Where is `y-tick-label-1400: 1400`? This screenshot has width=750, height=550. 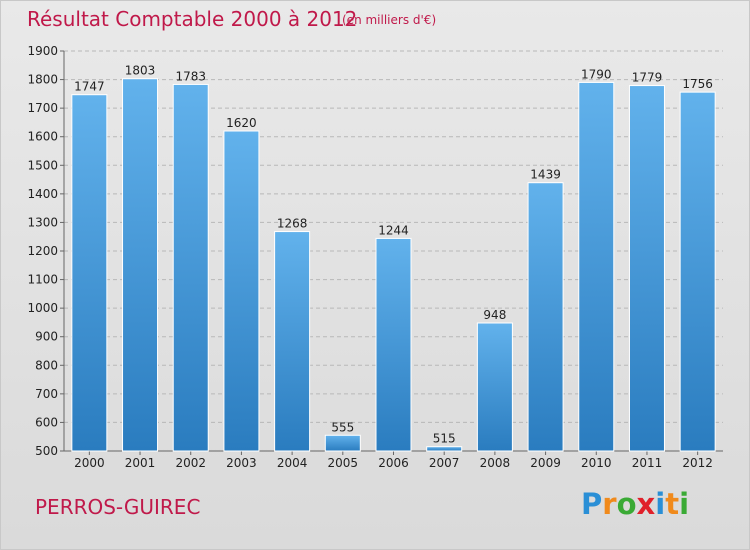 y-tick-label-1400: 1400 is located at coordinates (42, 194).